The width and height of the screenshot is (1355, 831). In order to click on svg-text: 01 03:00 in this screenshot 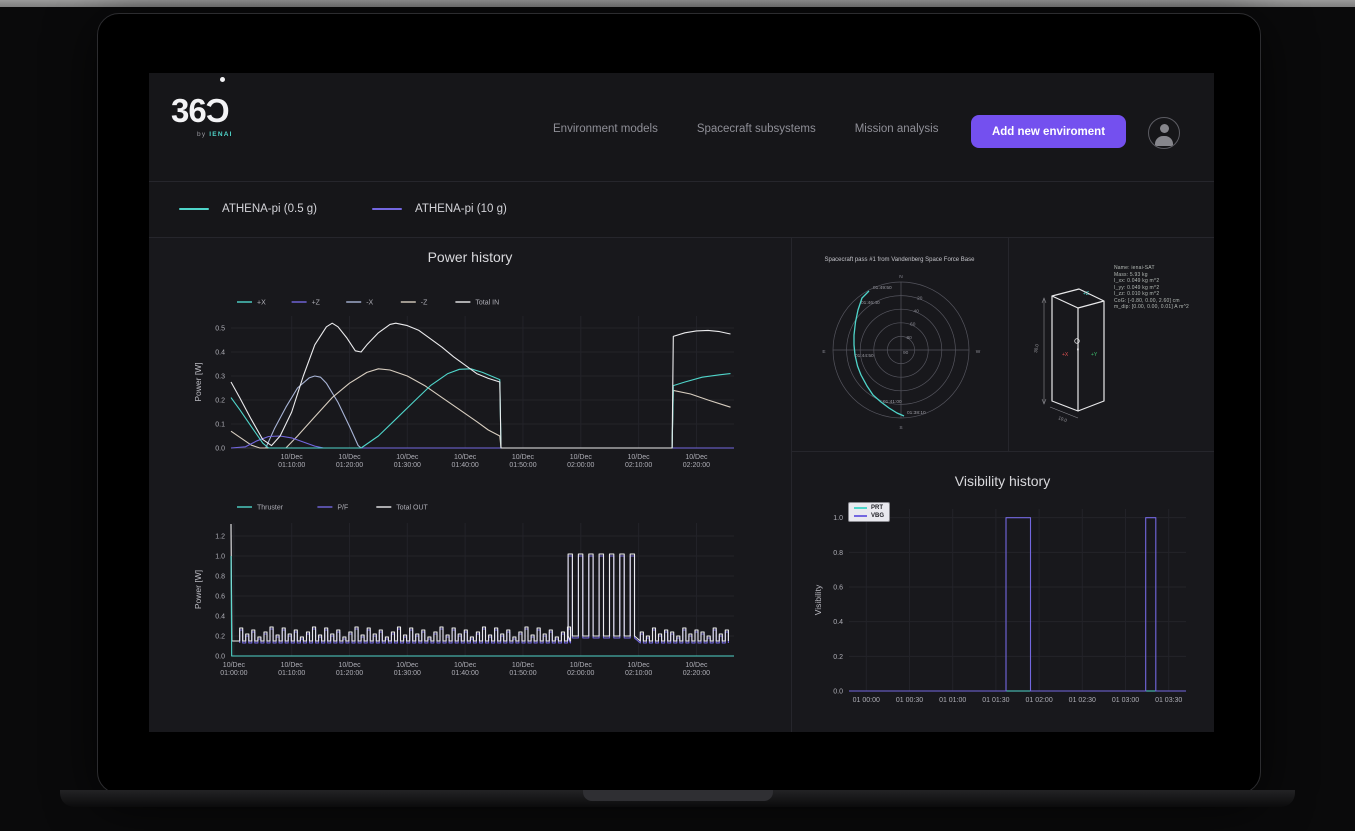, I will do `click(1125, 700)`.